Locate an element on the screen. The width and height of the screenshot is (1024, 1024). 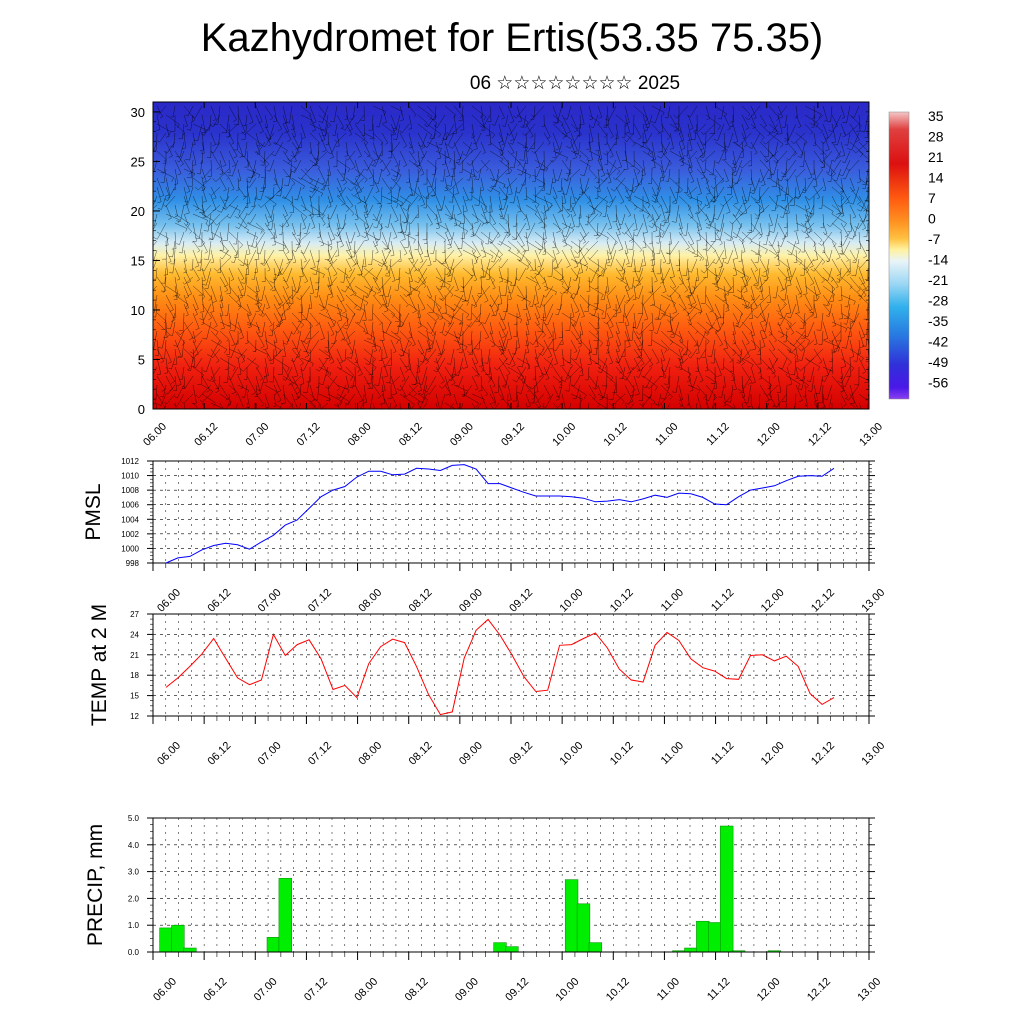
precip-y-axis: 0.0 1.0 2.0 3.0 4.0 5.0 is located at coordinates (501, 885).